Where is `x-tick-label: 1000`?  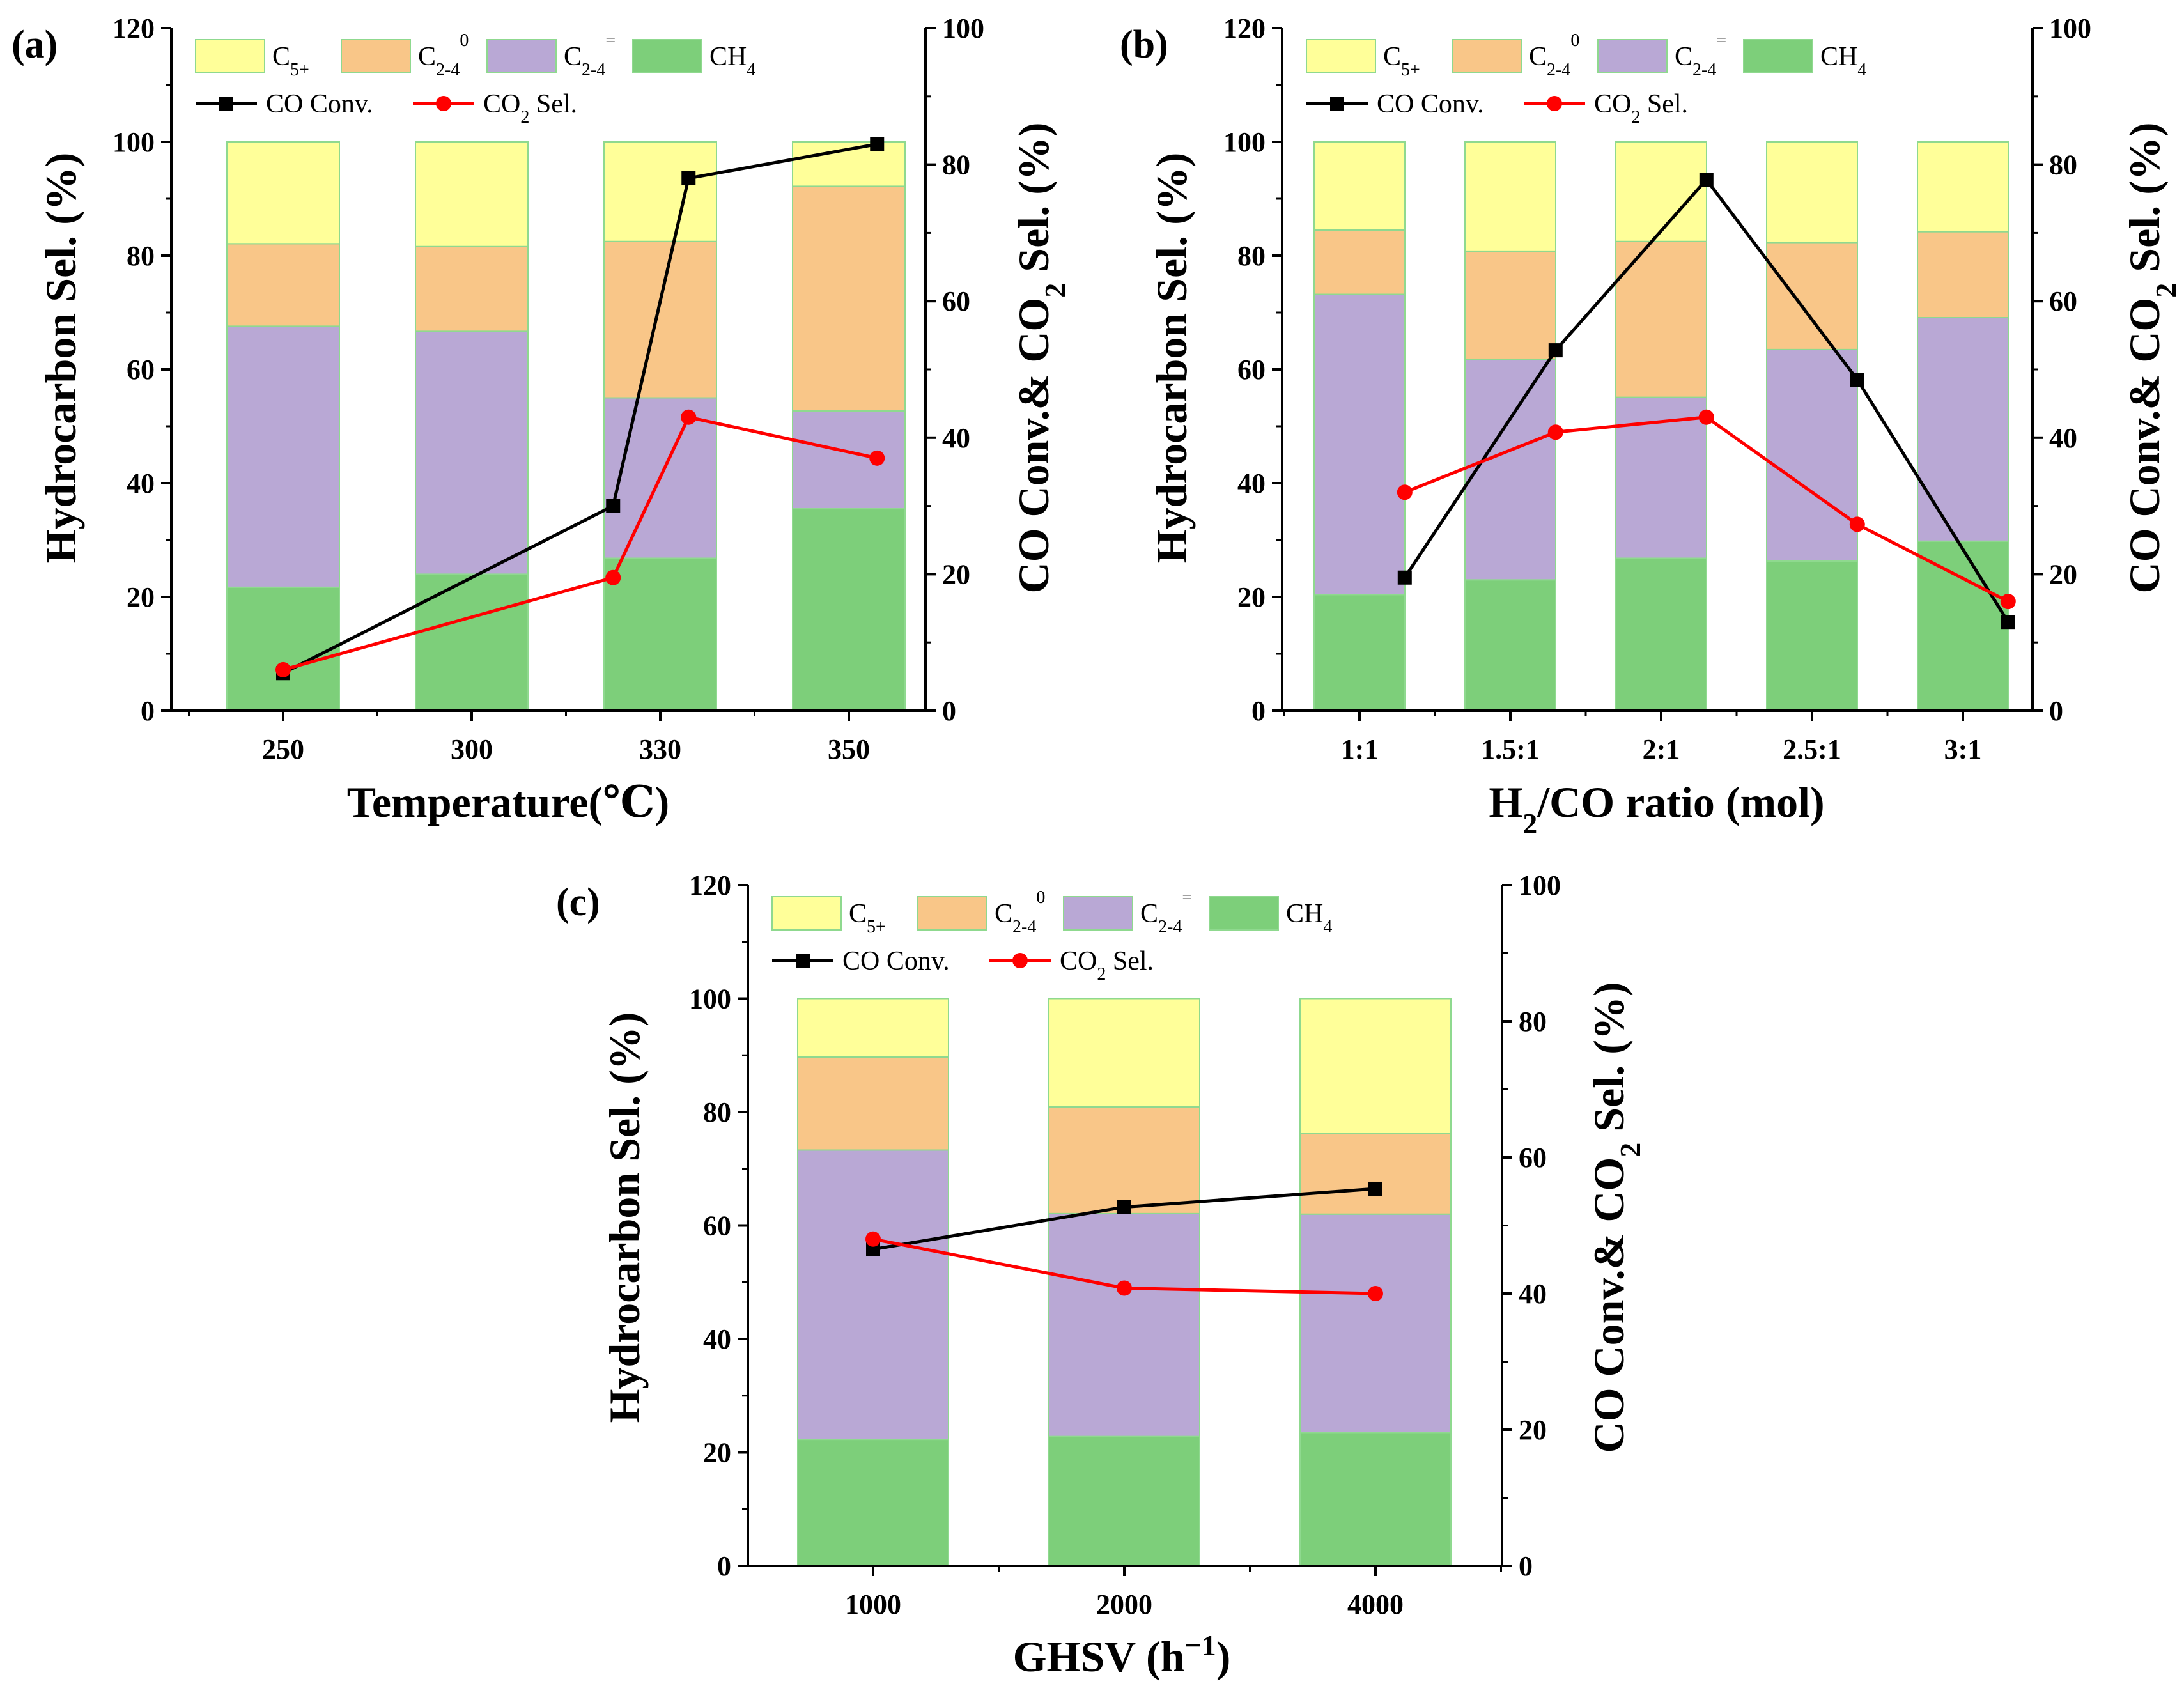 x-tick-label: 1000 is located at coordinates (873, 1604).